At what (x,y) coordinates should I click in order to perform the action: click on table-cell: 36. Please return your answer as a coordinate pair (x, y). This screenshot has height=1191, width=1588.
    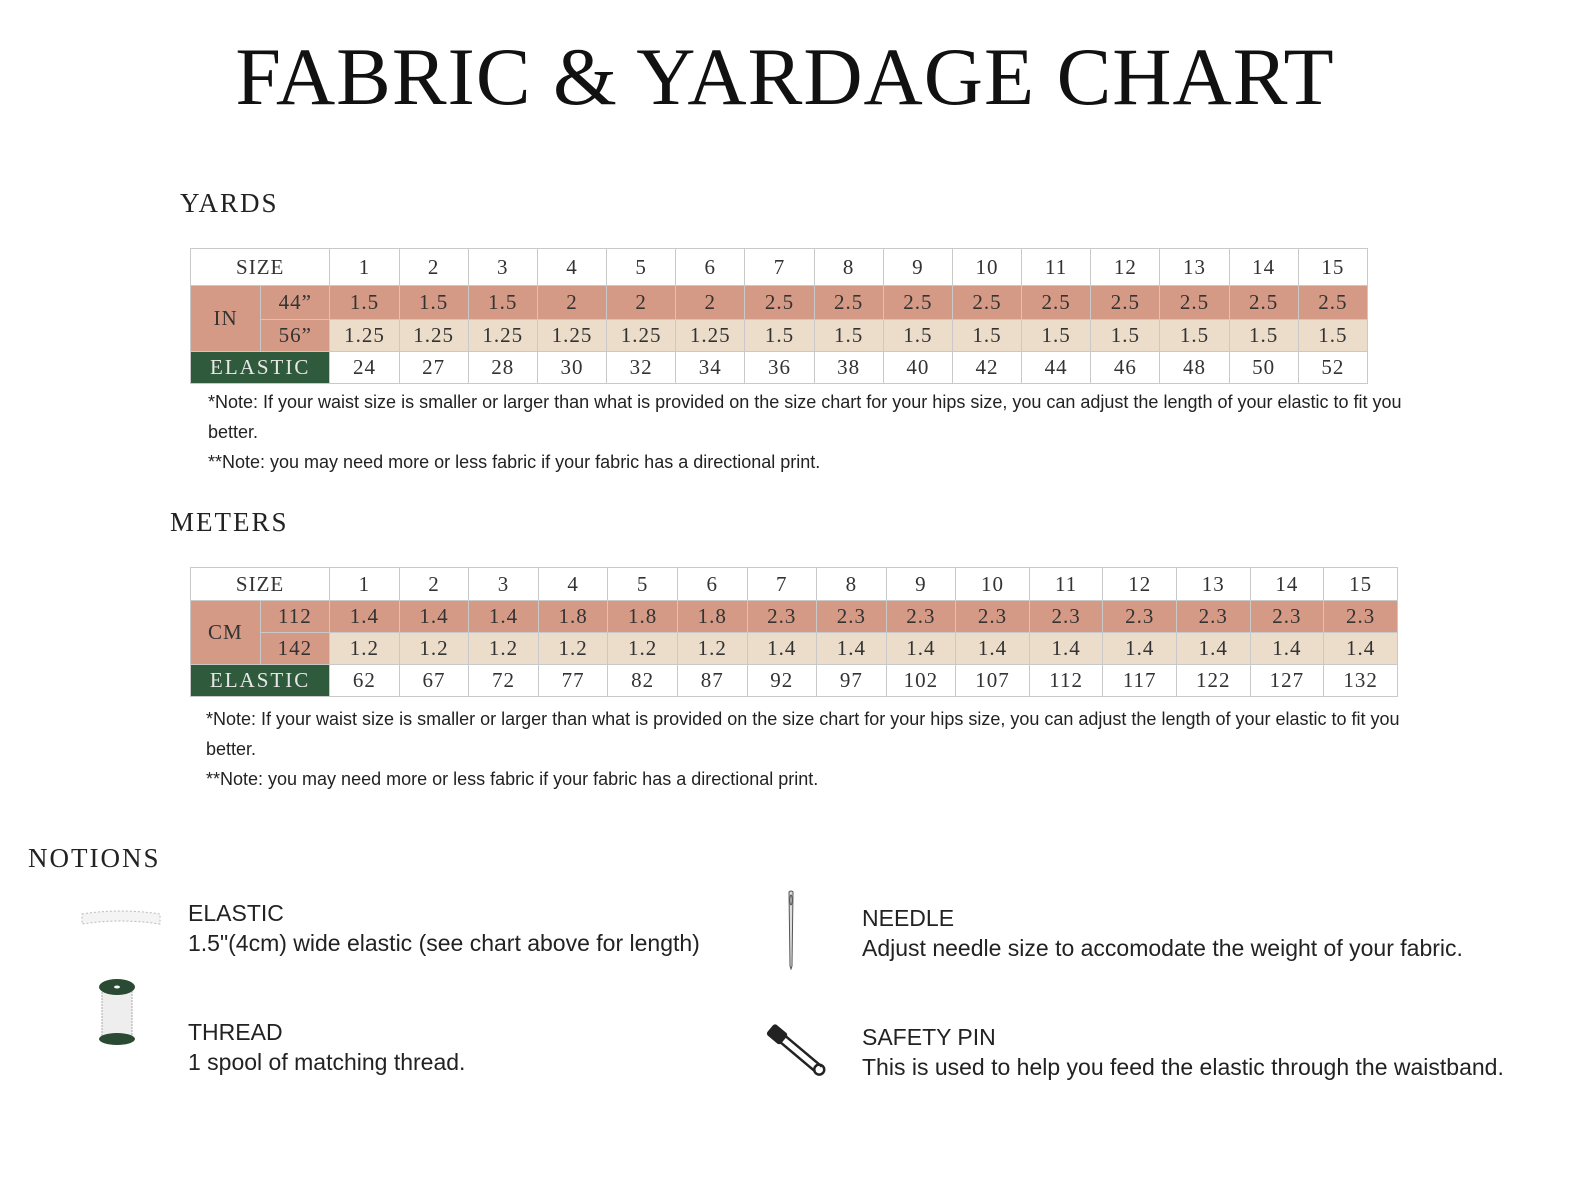
    Looking at the image, I should click on (779, 367).